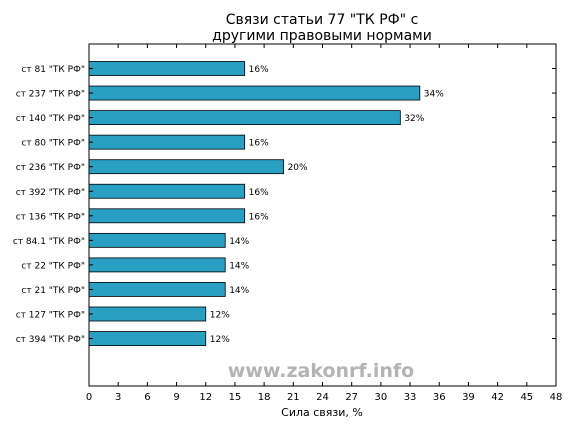  What do you see at coordinates (147, 397) in the screenshot?
I see `x-tick-label: 6` at bounding box center [147, 397].